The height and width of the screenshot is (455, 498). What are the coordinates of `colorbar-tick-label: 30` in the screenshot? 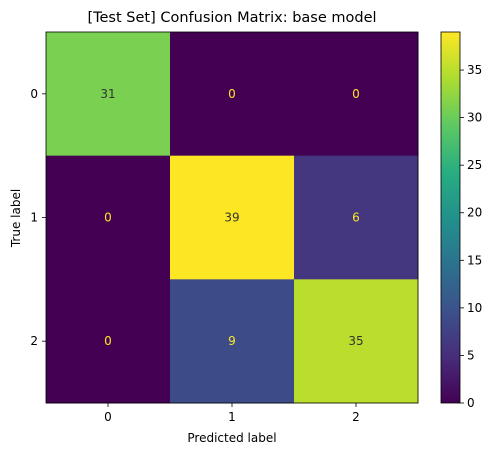 It's located at (474, 118).